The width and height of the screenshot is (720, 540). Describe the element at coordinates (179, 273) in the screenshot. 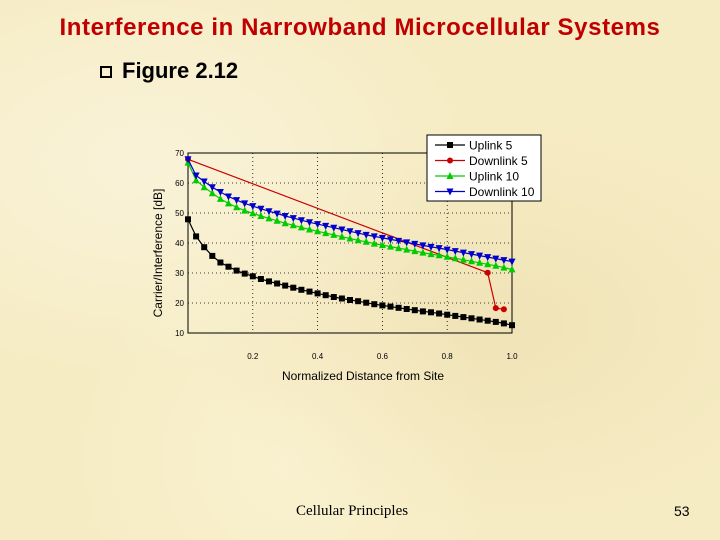

I see `y-tick-label: 30` at that location.